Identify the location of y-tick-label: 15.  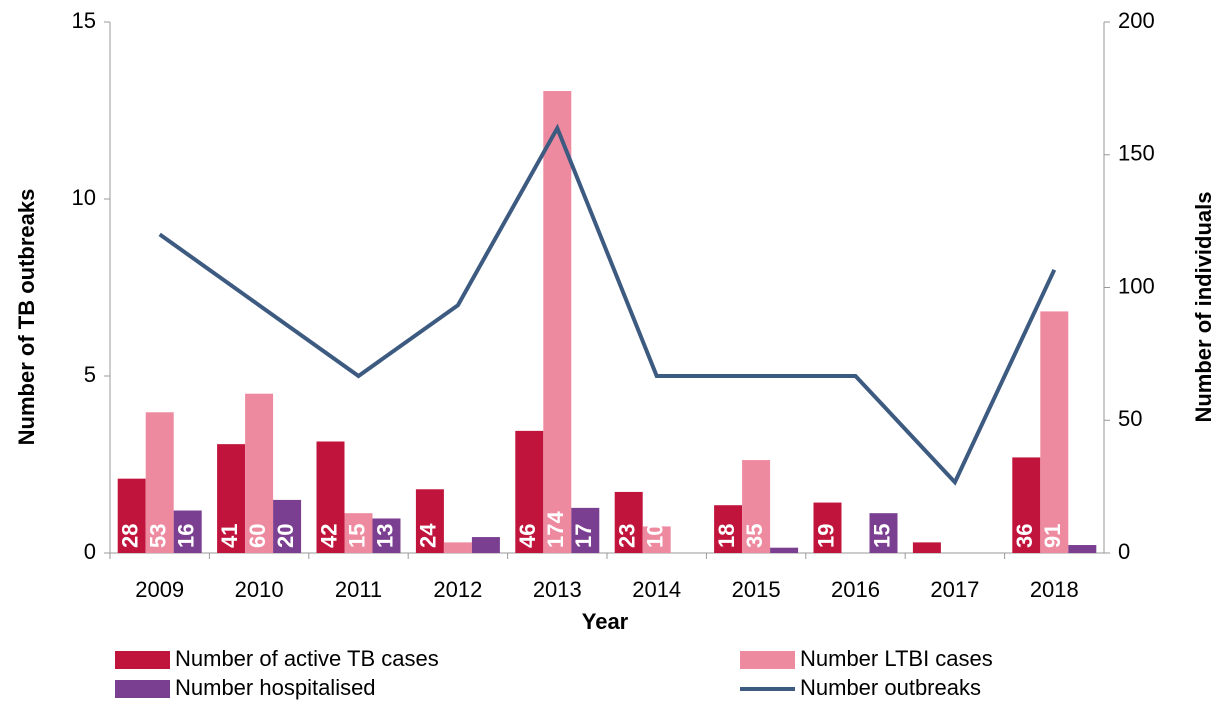
(84, 20).